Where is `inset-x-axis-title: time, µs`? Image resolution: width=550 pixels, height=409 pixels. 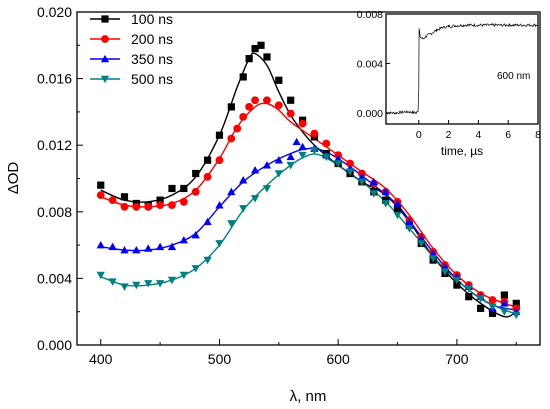 inset-x-axis-title: time, µs is located at coordinates (462, 151).